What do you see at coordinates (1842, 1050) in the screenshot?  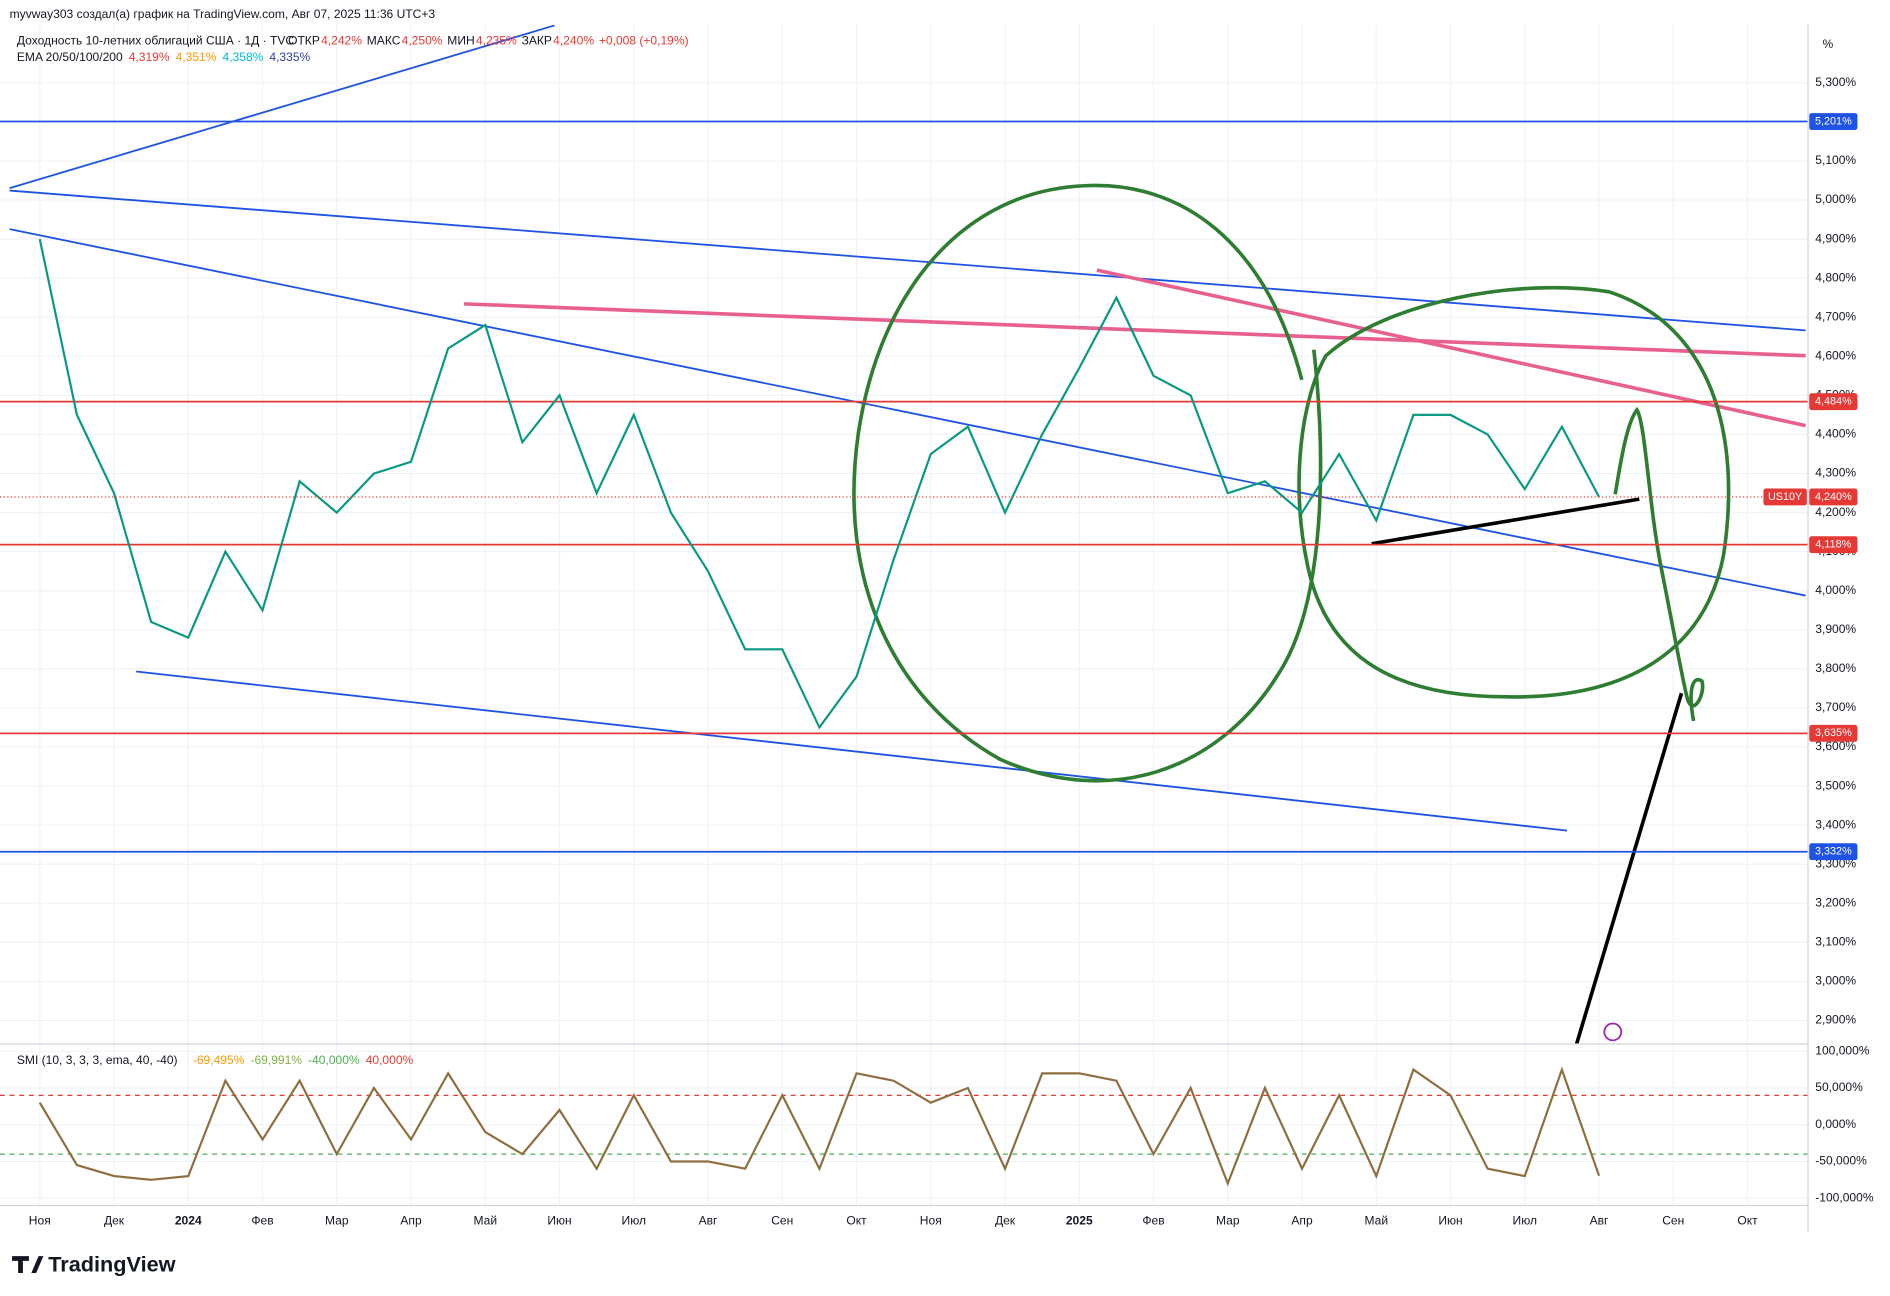 I see `y-tick-label: 100,000%` at bounding box center [1842, 1050].